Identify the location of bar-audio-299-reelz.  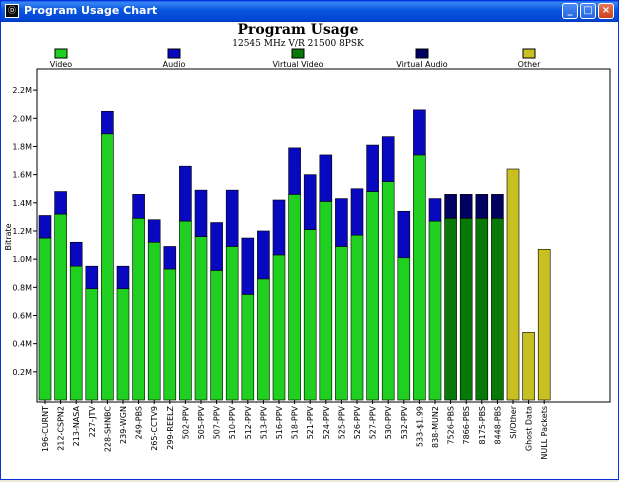
(170, 258).